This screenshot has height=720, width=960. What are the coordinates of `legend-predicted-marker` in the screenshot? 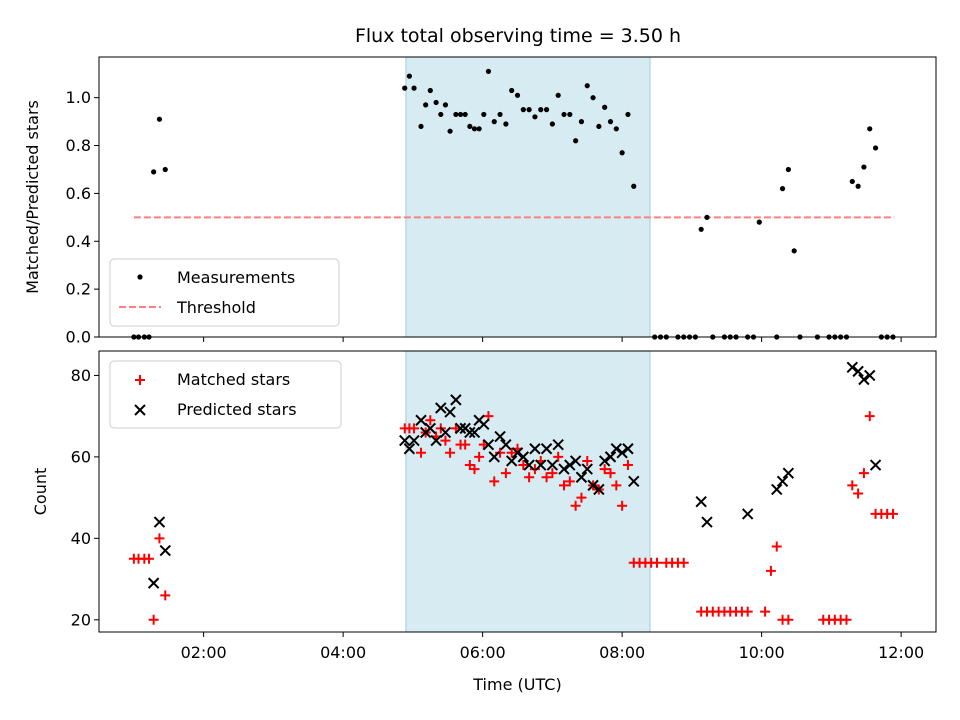 It's located at (140, 410).